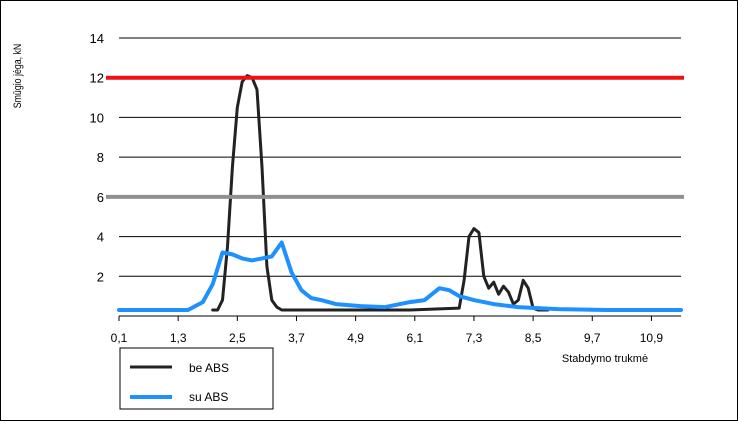 Image resolution: width=738 pixels, height=425 pixels. What do you see at coordinates (100, 197) in the screenshot?
I see `y-tick-label-6: 6` at bounding box center [100, 197].